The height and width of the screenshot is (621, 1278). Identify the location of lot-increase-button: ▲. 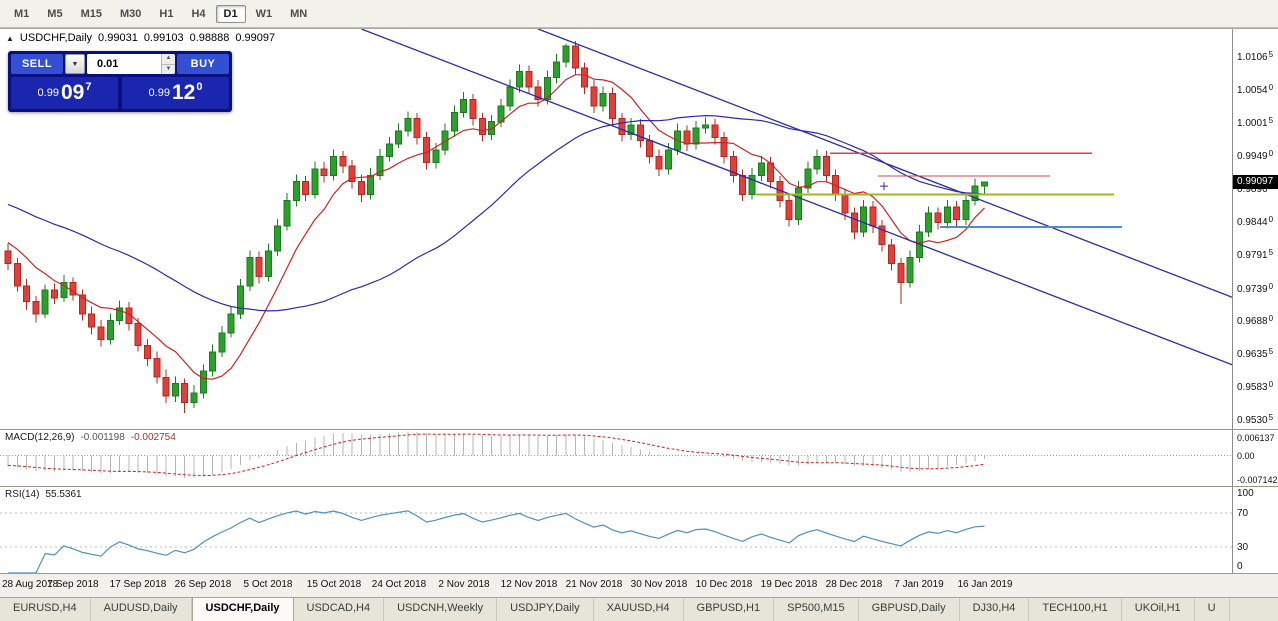
(168, 59).